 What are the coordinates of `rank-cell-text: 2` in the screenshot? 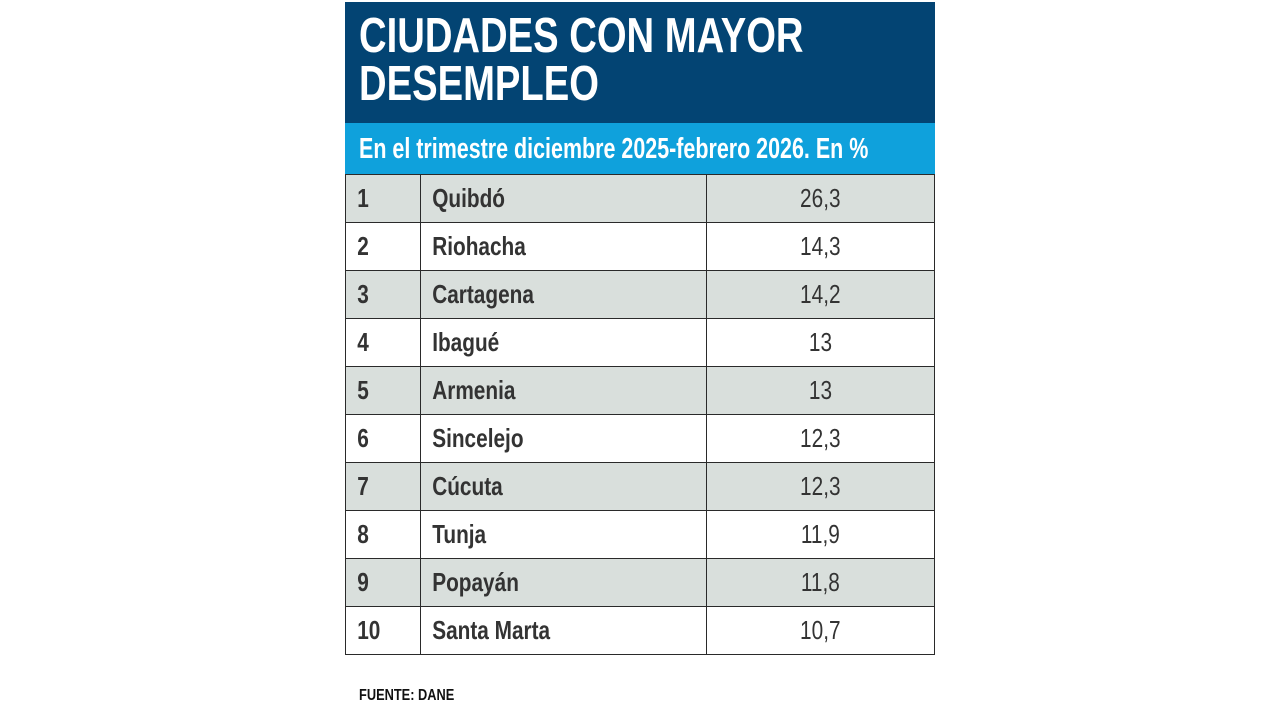 It's located at (363, 246).